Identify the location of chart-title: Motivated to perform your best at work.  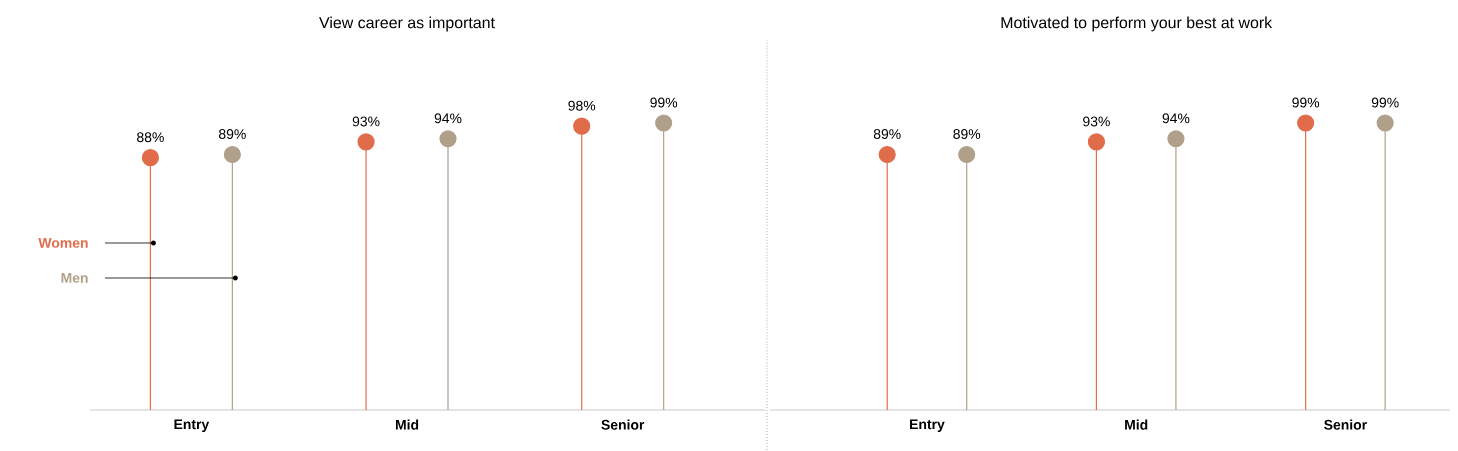
(1137, 24).